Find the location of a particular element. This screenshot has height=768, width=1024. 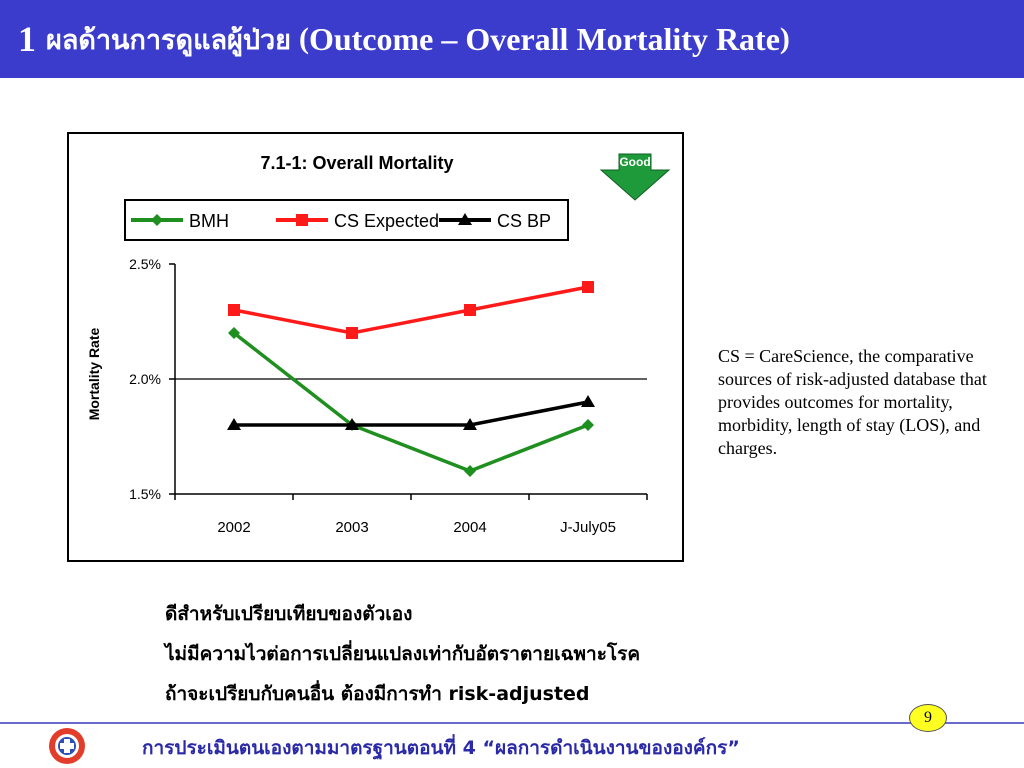

bullet-line: ดีสำหรับเปรียบเทียบของตัวเอง is located at coordinates (289, 614).